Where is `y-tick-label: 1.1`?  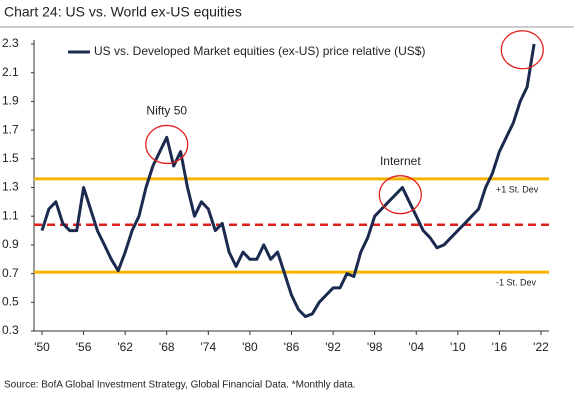
y-tick-label: 1.1 is located at coordinates (10, 215).